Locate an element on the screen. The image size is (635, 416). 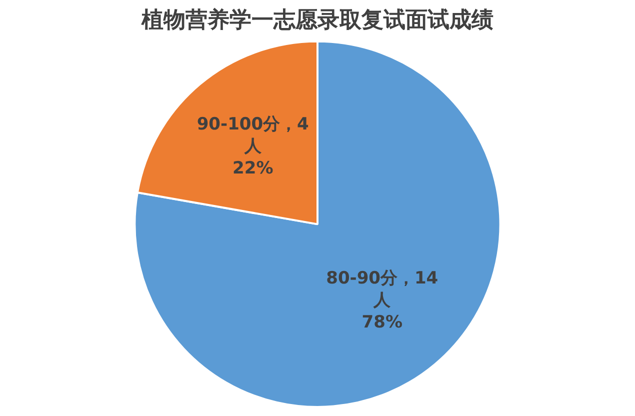
slice-label: 80-90分，14 人 78% is located at coordinates (382, 300).